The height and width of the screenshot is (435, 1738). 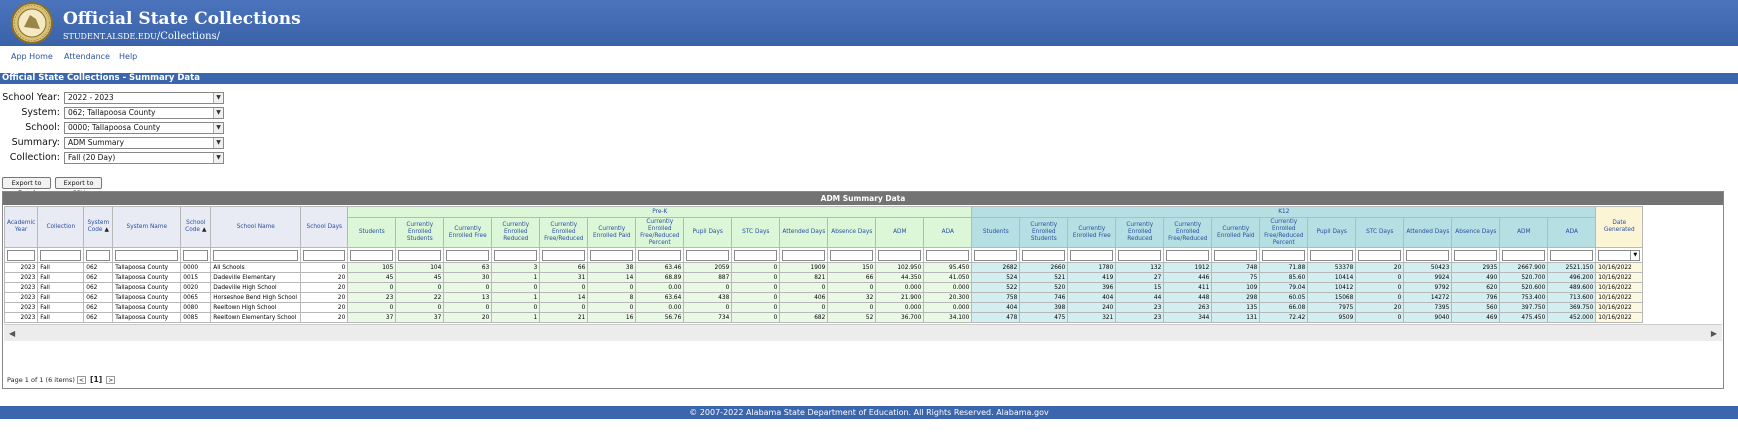 What do you see at coordinates (324, 227) in the screenshot?
I see `col-header-6: School Days` at bounding box center [324, 227].